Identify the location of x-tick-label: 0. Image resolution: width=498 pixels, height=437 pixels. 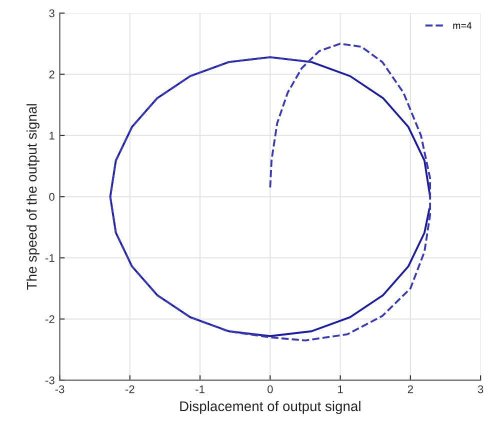
(270, 389).